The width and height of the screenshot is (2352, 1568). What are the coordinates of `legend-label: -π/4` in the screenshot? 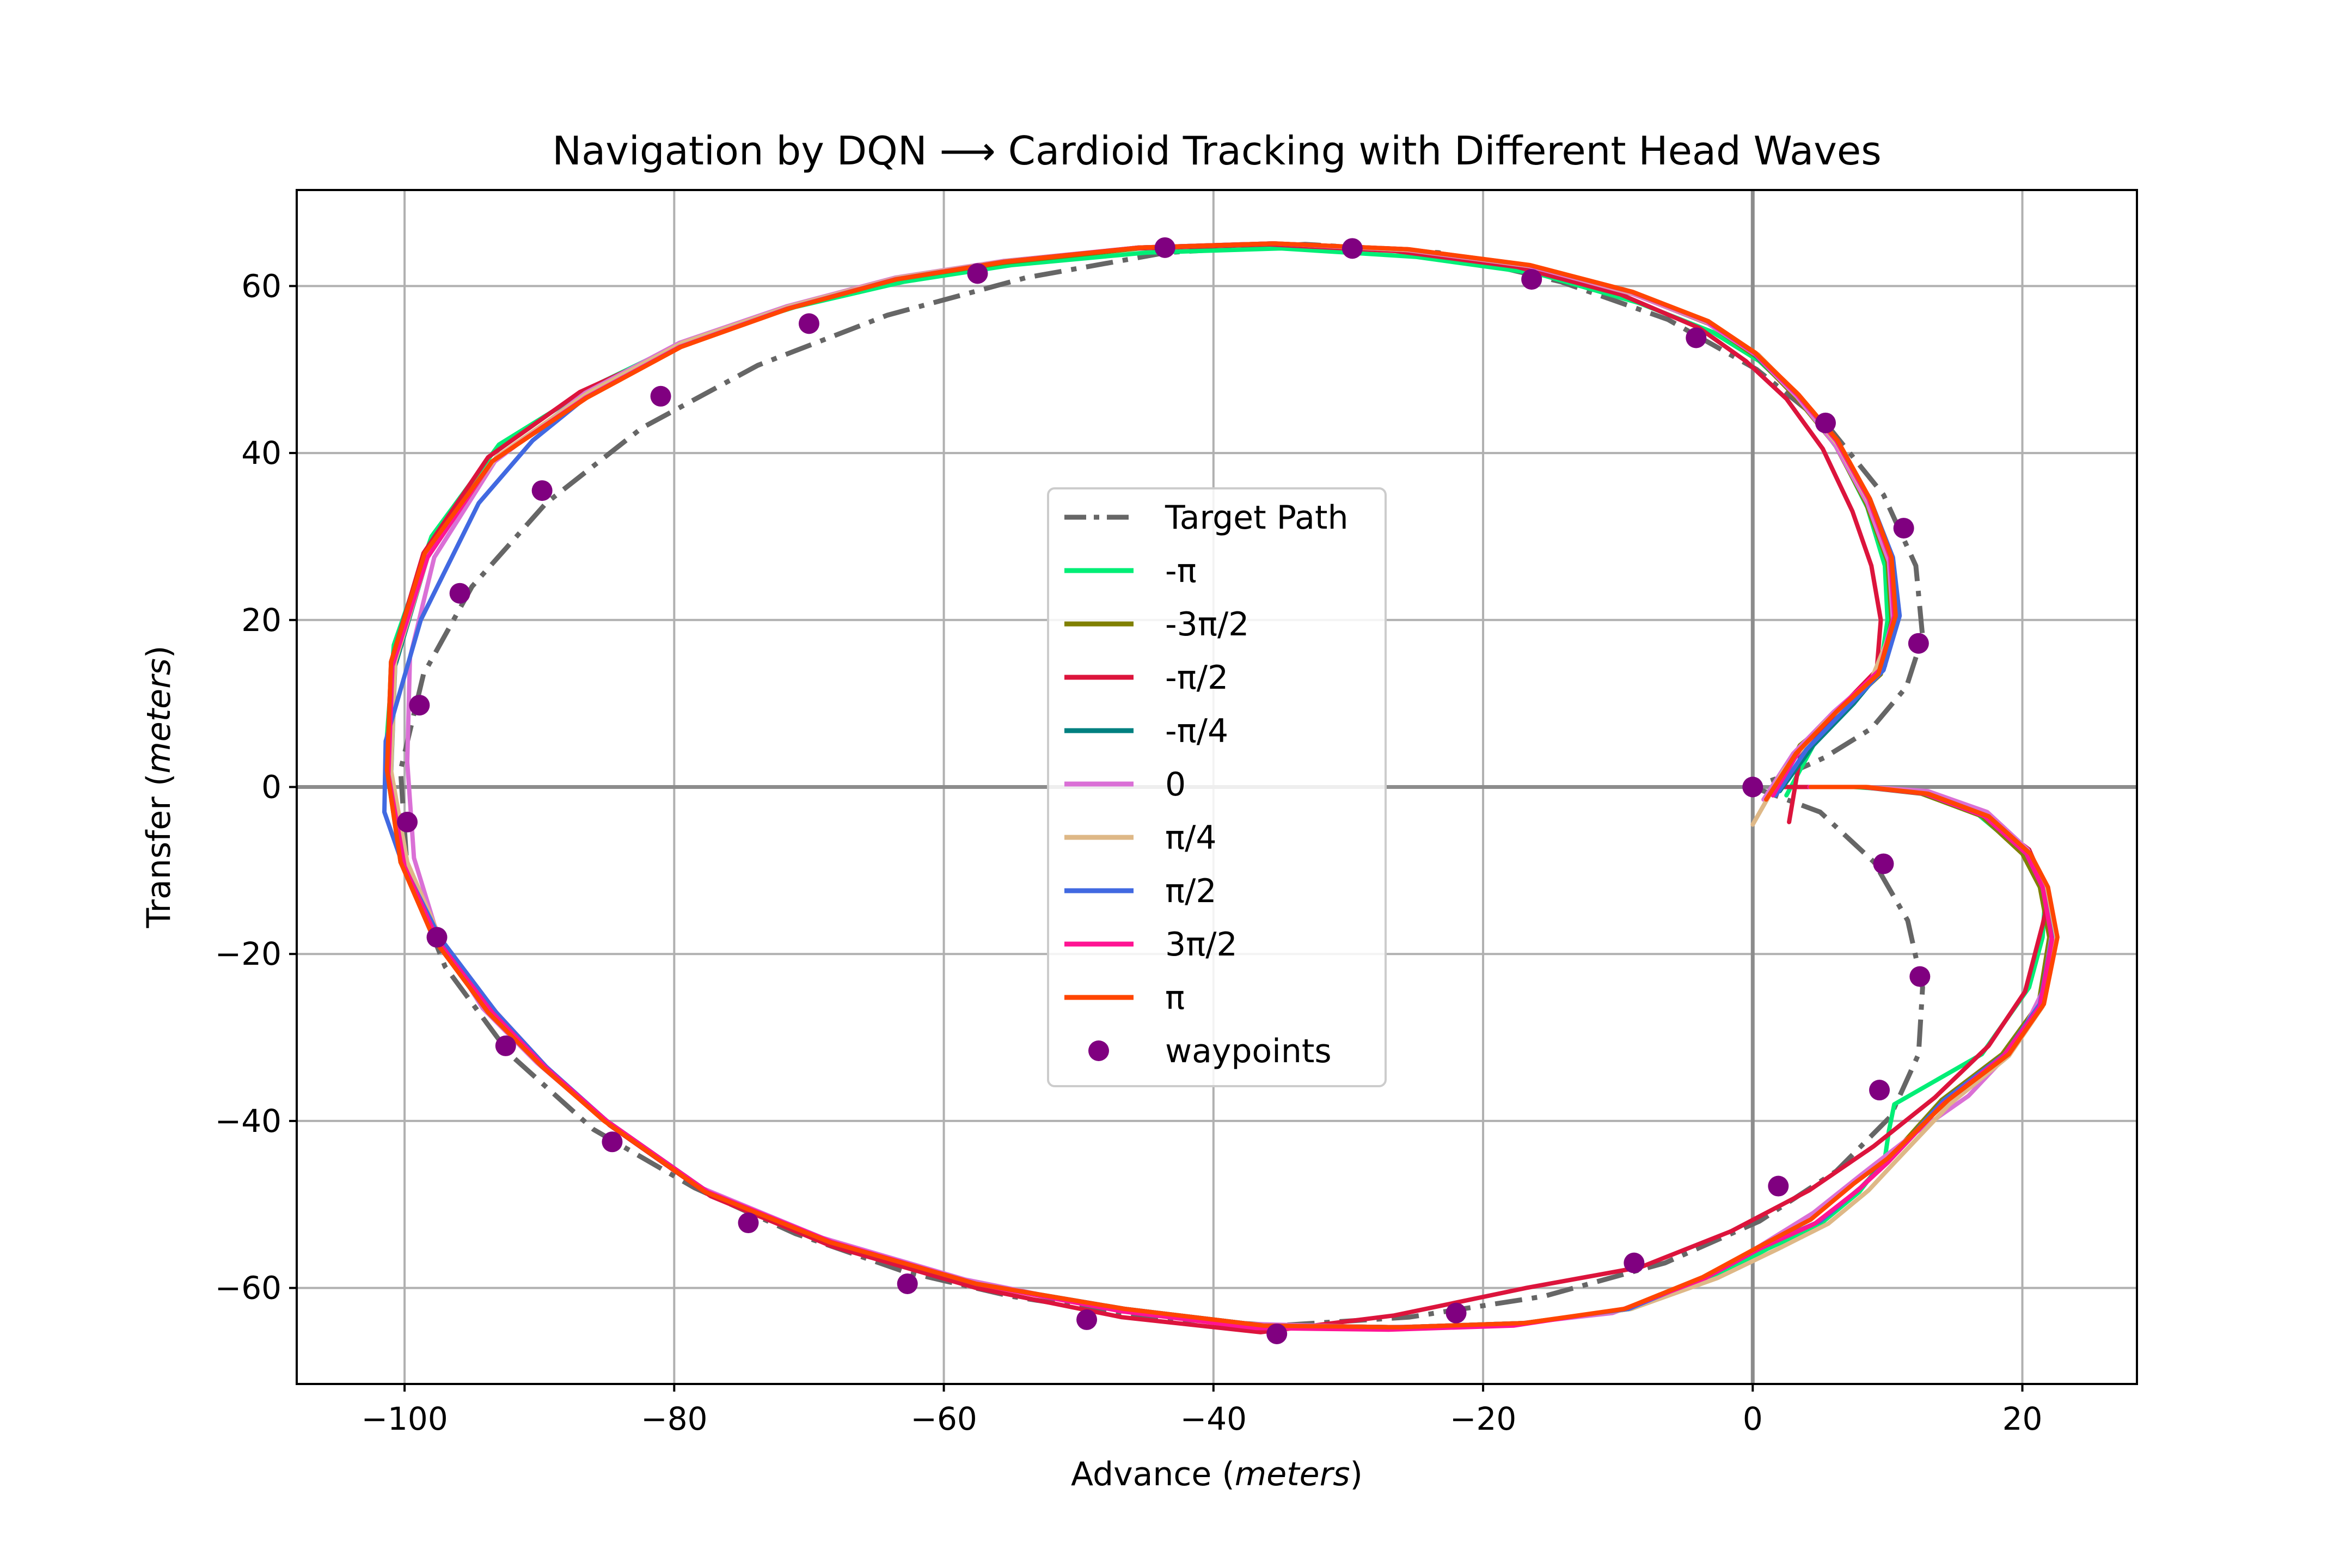 It's located at (1196, 731).